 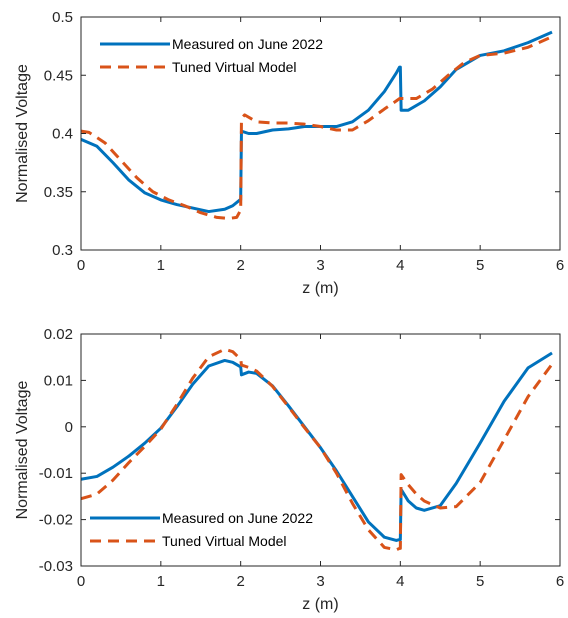 I want to click on y-tick-label: 0.35, so click(x=58, y=192).